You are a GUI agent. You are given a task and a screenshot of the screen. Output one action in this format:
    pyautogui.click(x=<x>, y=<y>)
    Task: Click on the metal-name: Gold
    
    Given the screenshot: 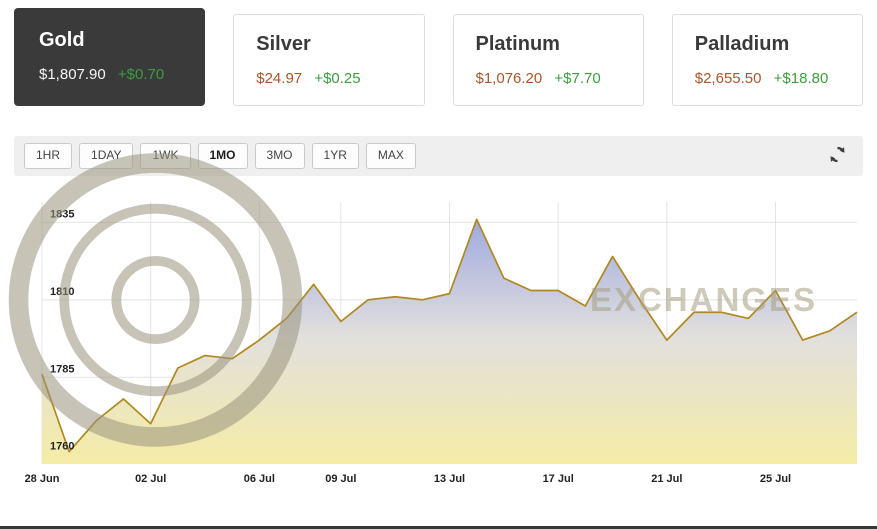 What is the action you would take?
    pyautogui.click(x=62, y=40)
    